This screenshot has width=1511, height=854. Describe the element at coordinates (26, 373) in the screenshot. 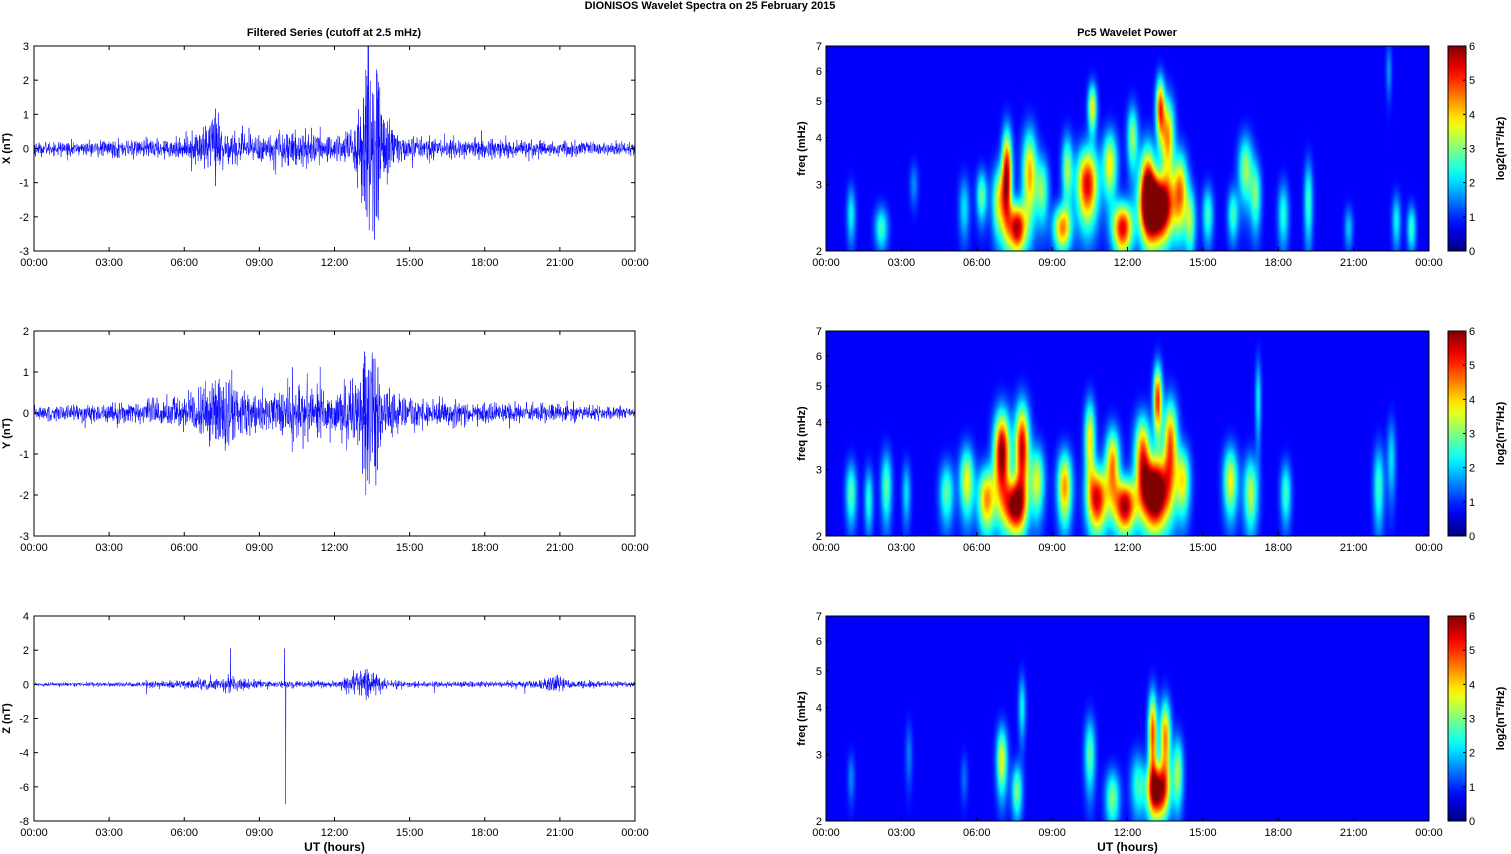

I see `y-tick-label: 1` at that location.